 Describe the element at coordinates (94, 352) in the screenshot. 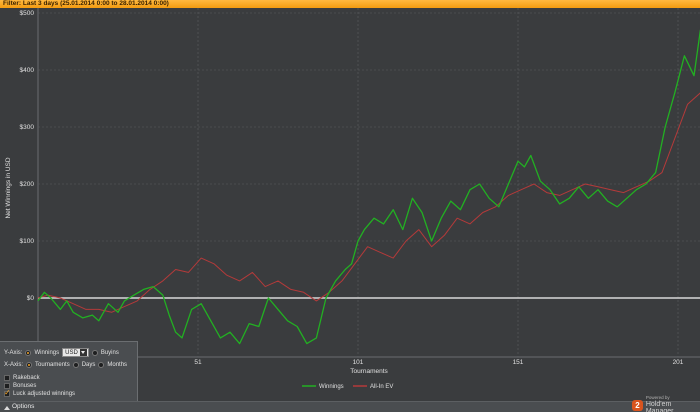

I see `buyins-radio` at that location.